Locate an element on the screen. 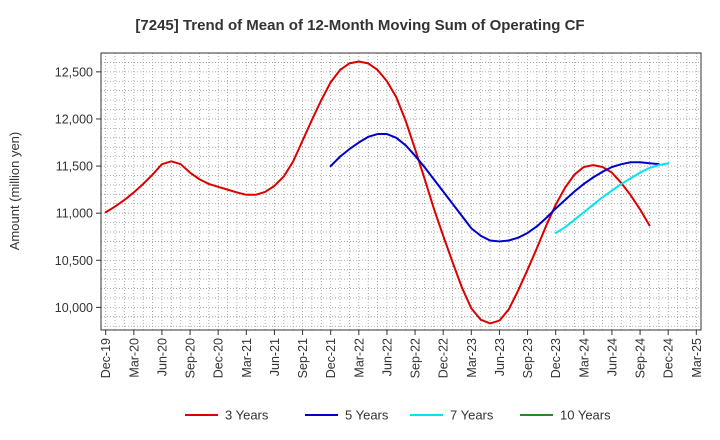  x-tick-label: Mar-21 is located at coordinates (247, 358).